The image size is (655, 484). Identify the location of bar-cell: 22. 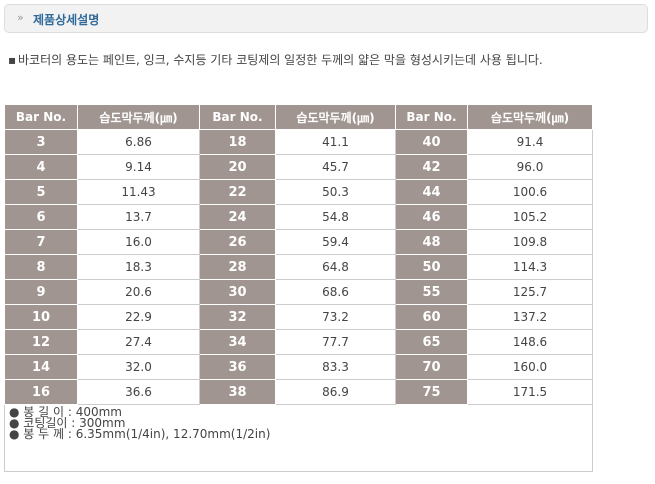
(237, 192).